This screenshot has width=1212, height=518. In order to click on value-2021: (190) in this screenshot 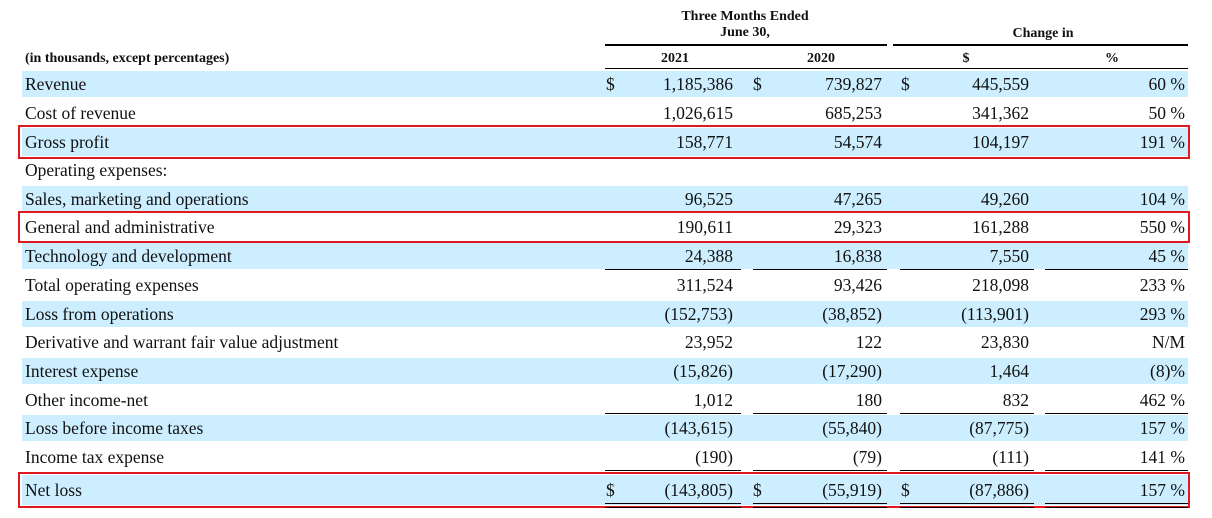, I will do `click(714, 457)`.